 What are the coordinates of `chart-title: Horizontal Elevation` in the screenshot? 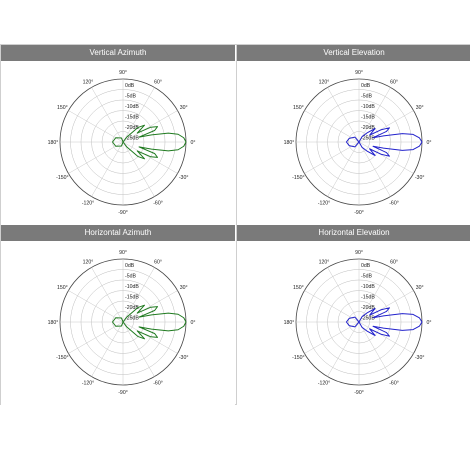 It's located at (353, 233).